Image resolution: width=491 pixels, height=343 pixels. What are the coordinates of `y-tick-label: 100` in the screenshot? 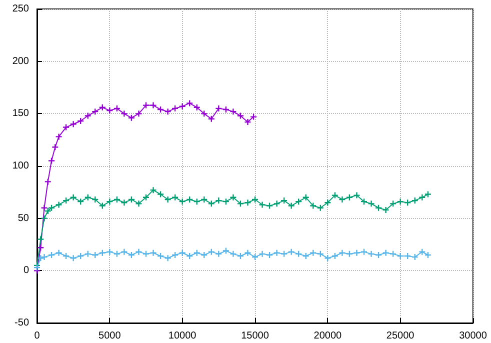 It's located at (21, 166).